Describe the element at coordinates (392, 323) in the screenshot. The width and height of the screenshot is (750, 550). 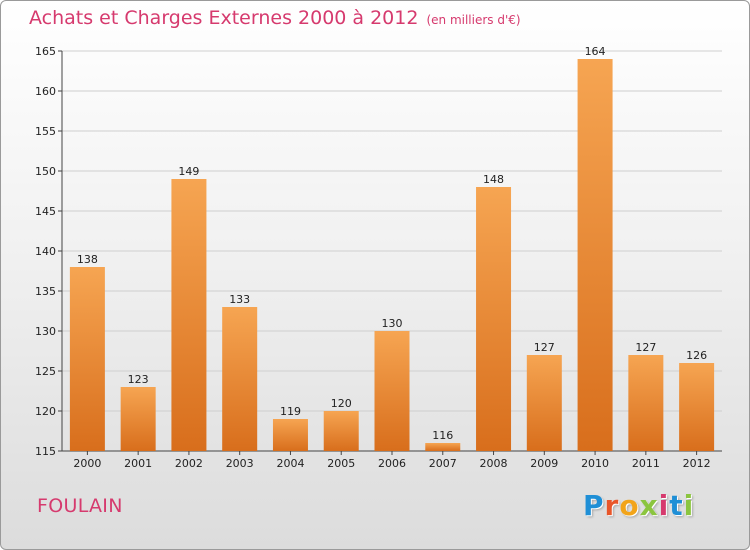
I see `data-label: 130` at that location.